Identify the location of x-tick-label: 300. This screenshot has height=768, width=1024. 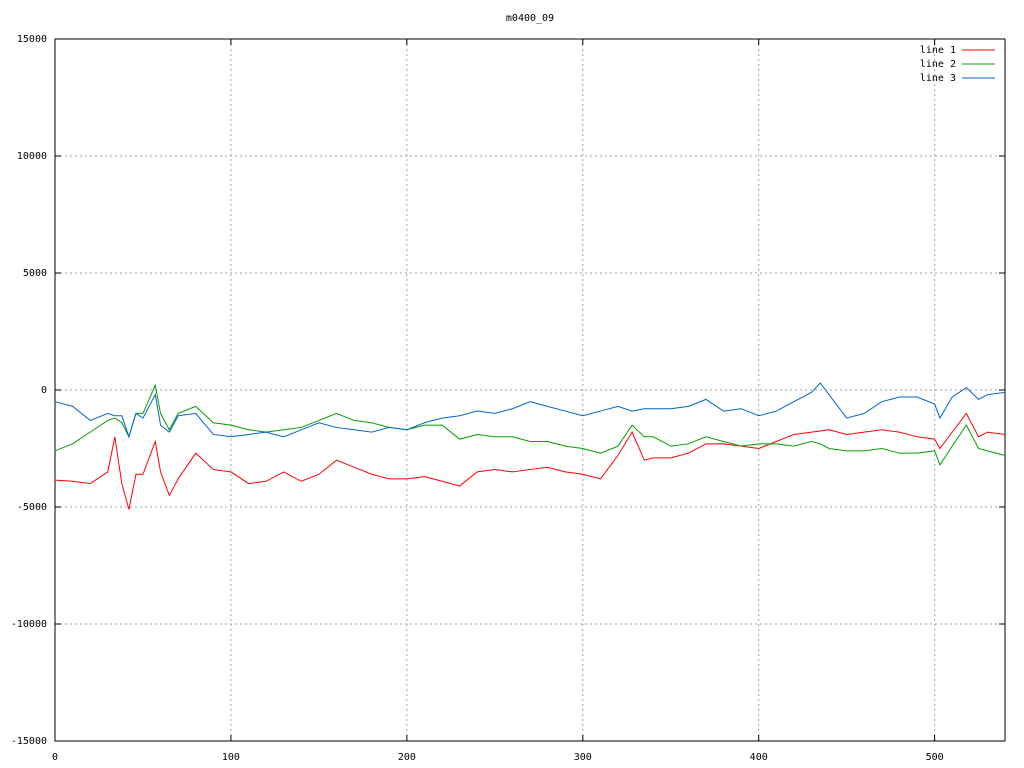
(583, 757).